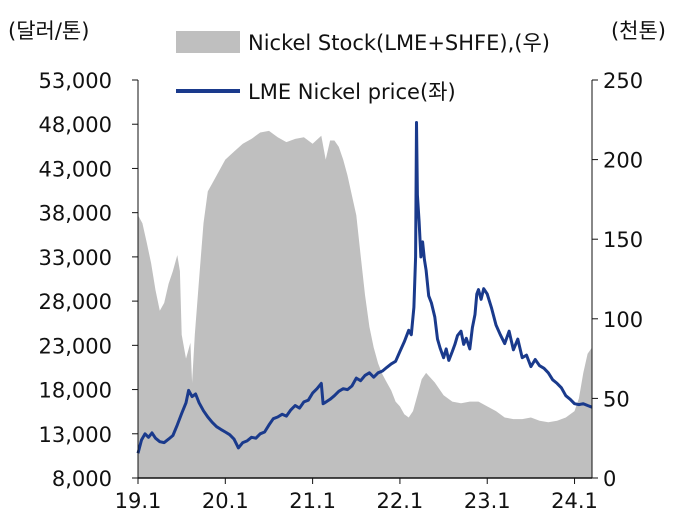  I want to click on left-axis-unit: (달러/톤), so click(48, 31).